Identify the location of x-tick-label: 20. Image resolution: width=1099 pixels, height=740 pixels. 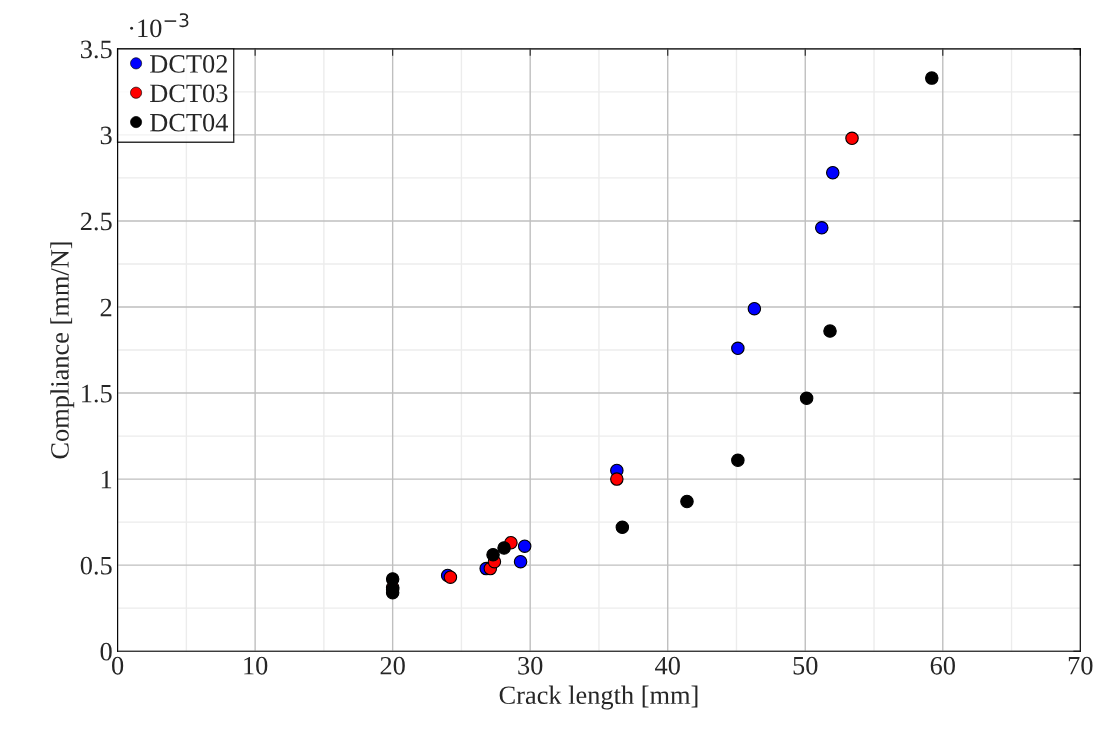
(392, 665).